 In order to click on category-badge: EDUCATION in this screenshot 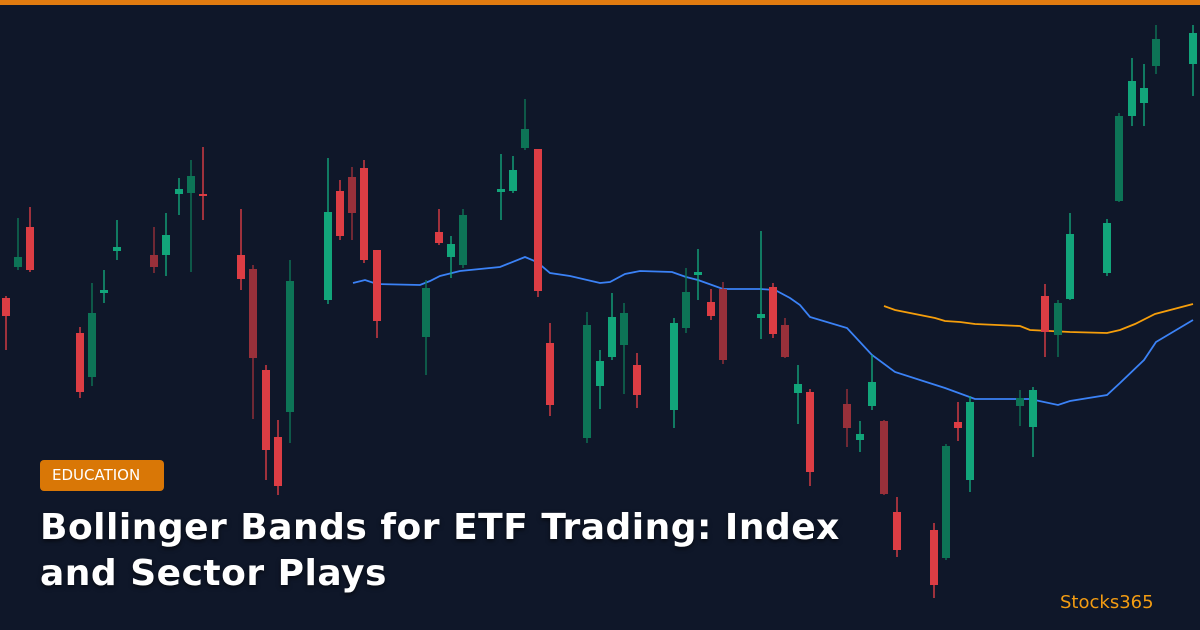, I will do `click(102, 475)`.